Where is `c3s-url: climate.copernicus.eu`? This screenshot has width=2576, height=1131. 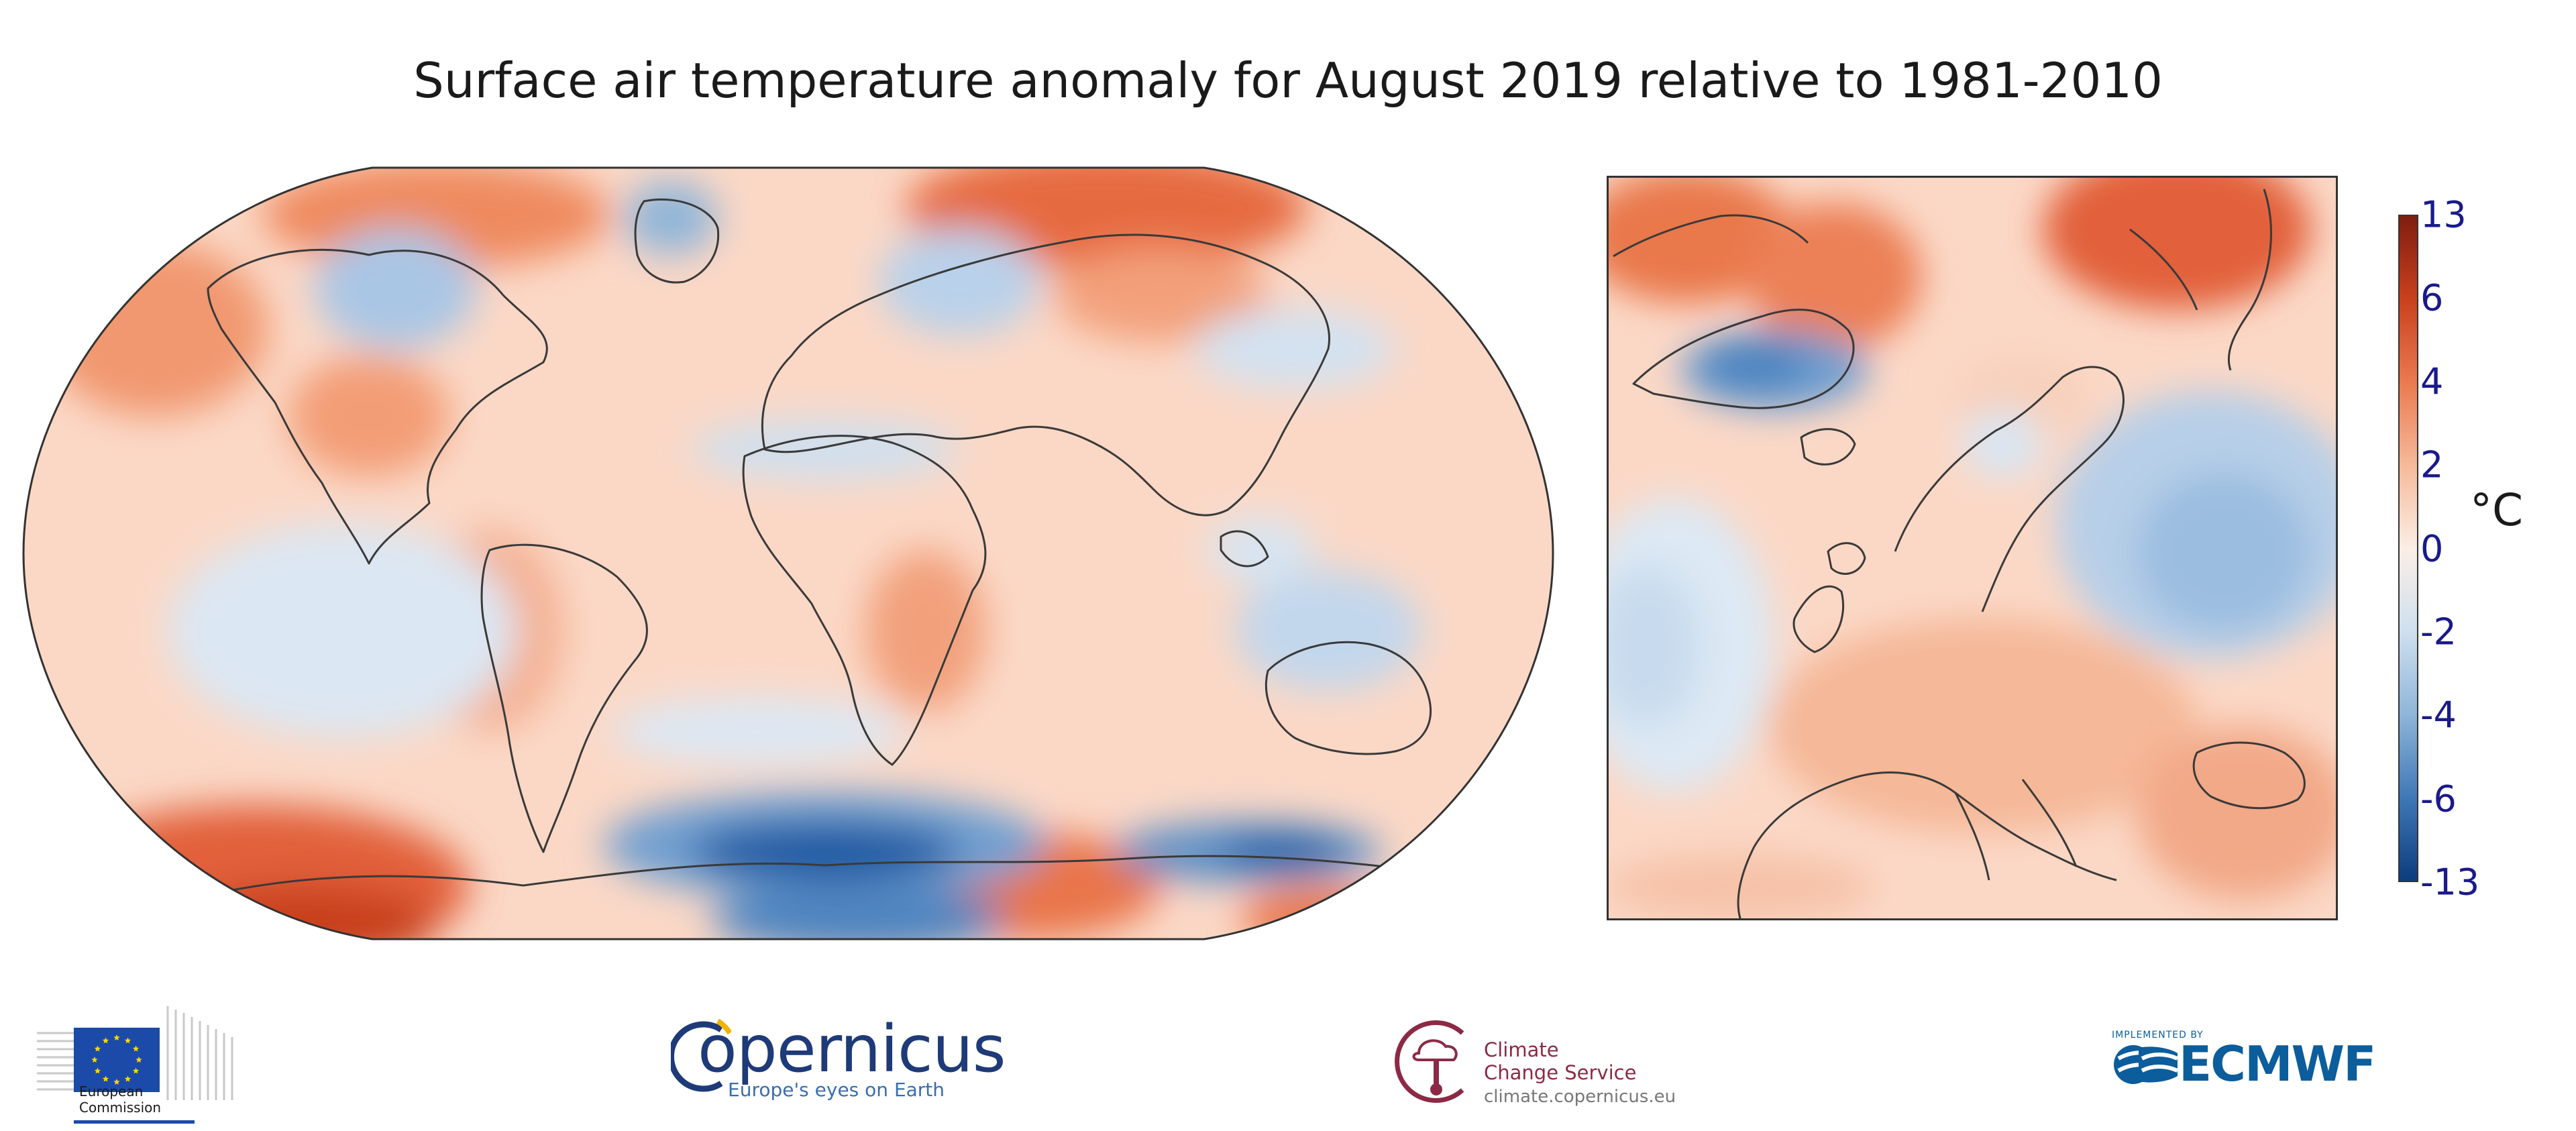 c3s-url: climate.copernicus.eu is located at coordinates (1580, 1097).